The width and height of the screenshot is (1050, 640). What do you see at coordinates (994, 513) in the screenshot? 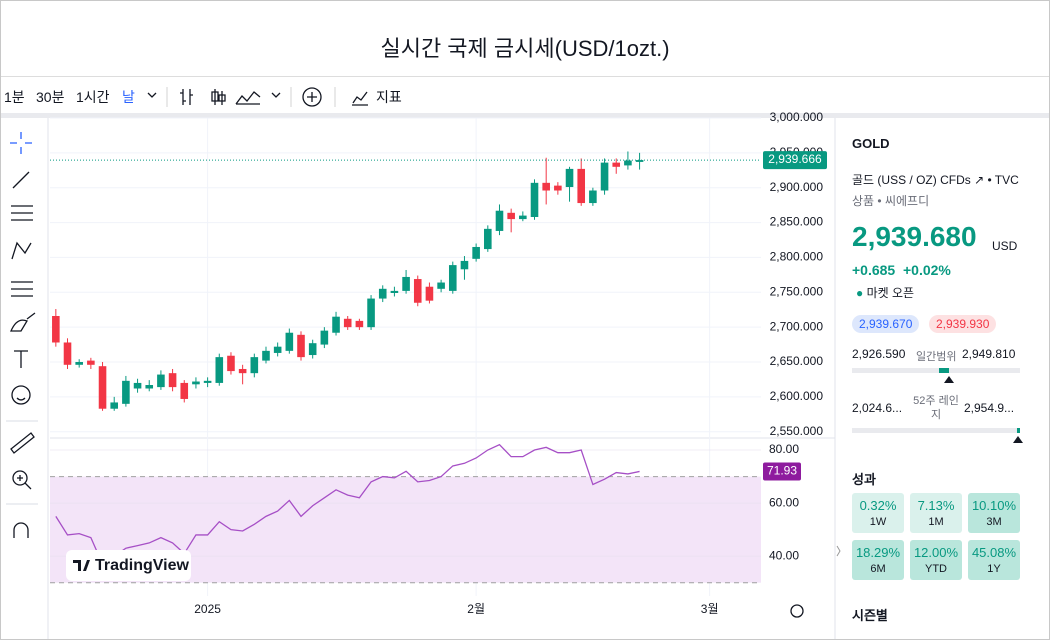
I see `performance-tile: 10.10% 3M` at bounding box center [994, 513].